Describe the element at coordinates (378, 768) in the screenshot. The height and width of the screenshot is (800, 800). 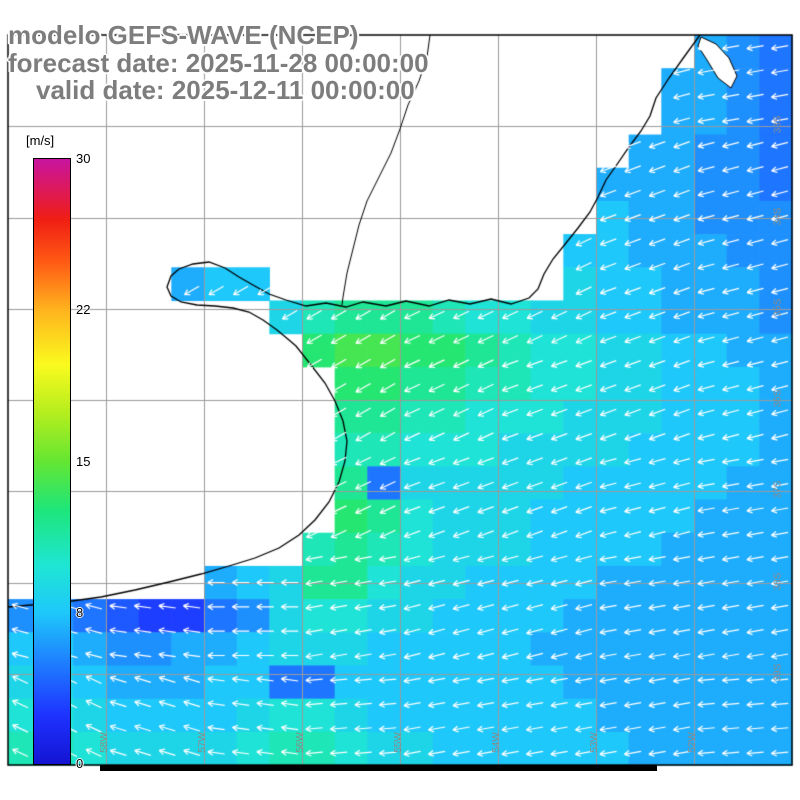
I see `bottom-axis-bar` at that location.